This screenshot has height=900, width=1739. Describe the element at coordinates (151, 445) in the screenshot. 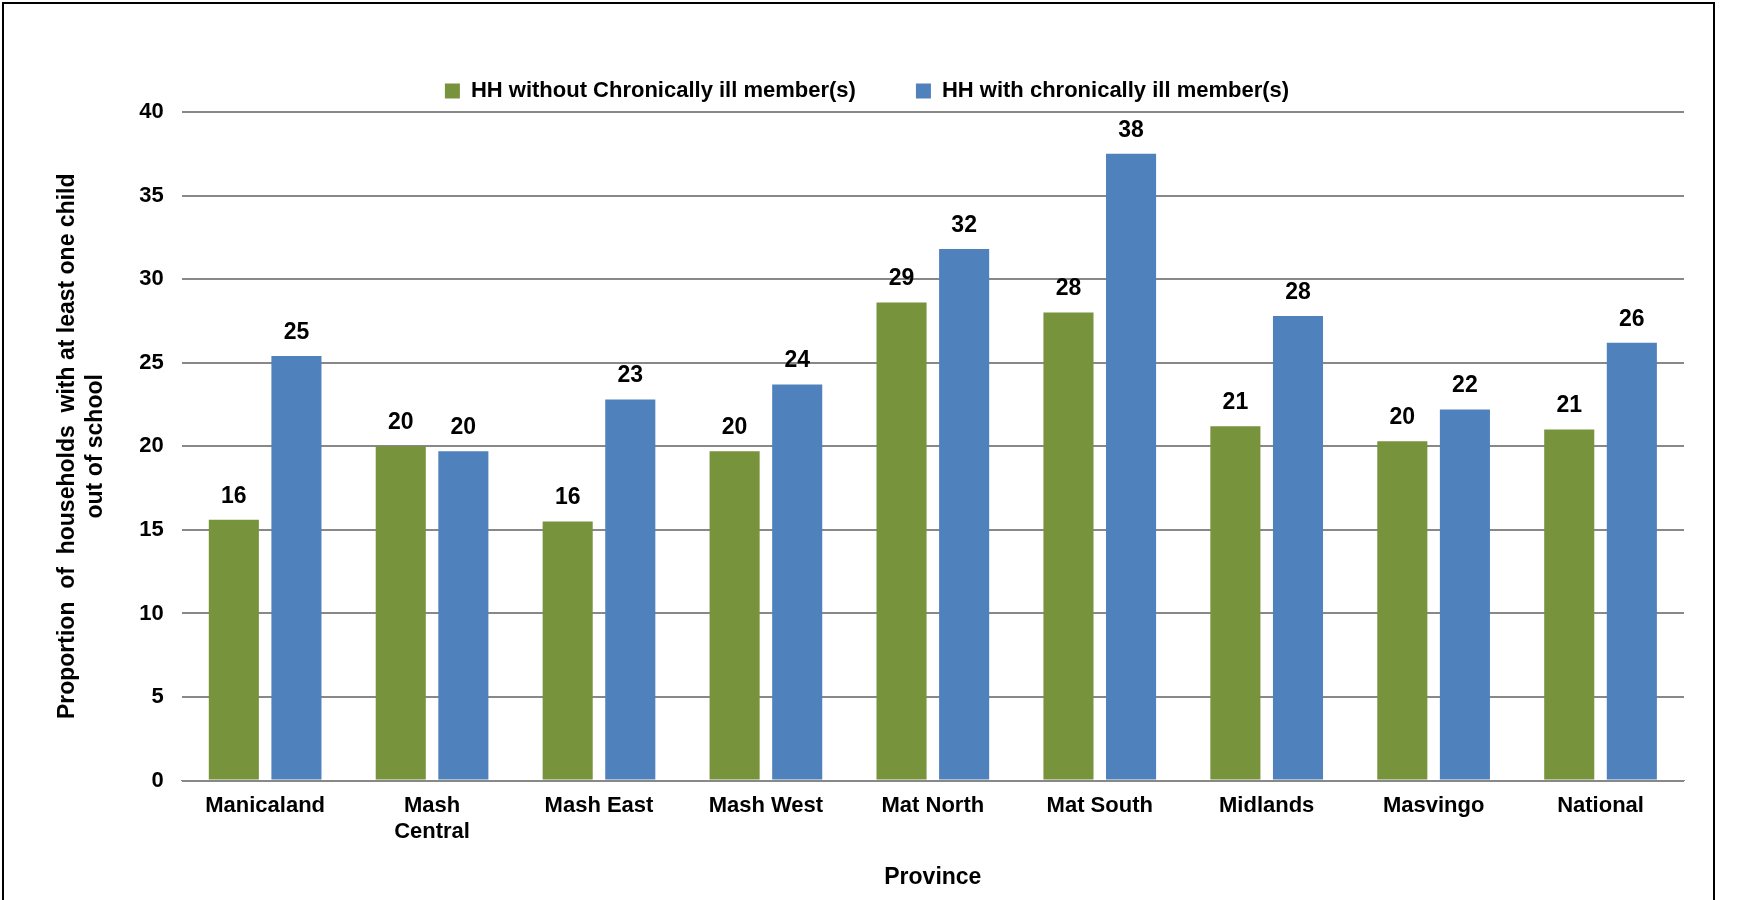

I see `y-tick-label: 20` at that location.